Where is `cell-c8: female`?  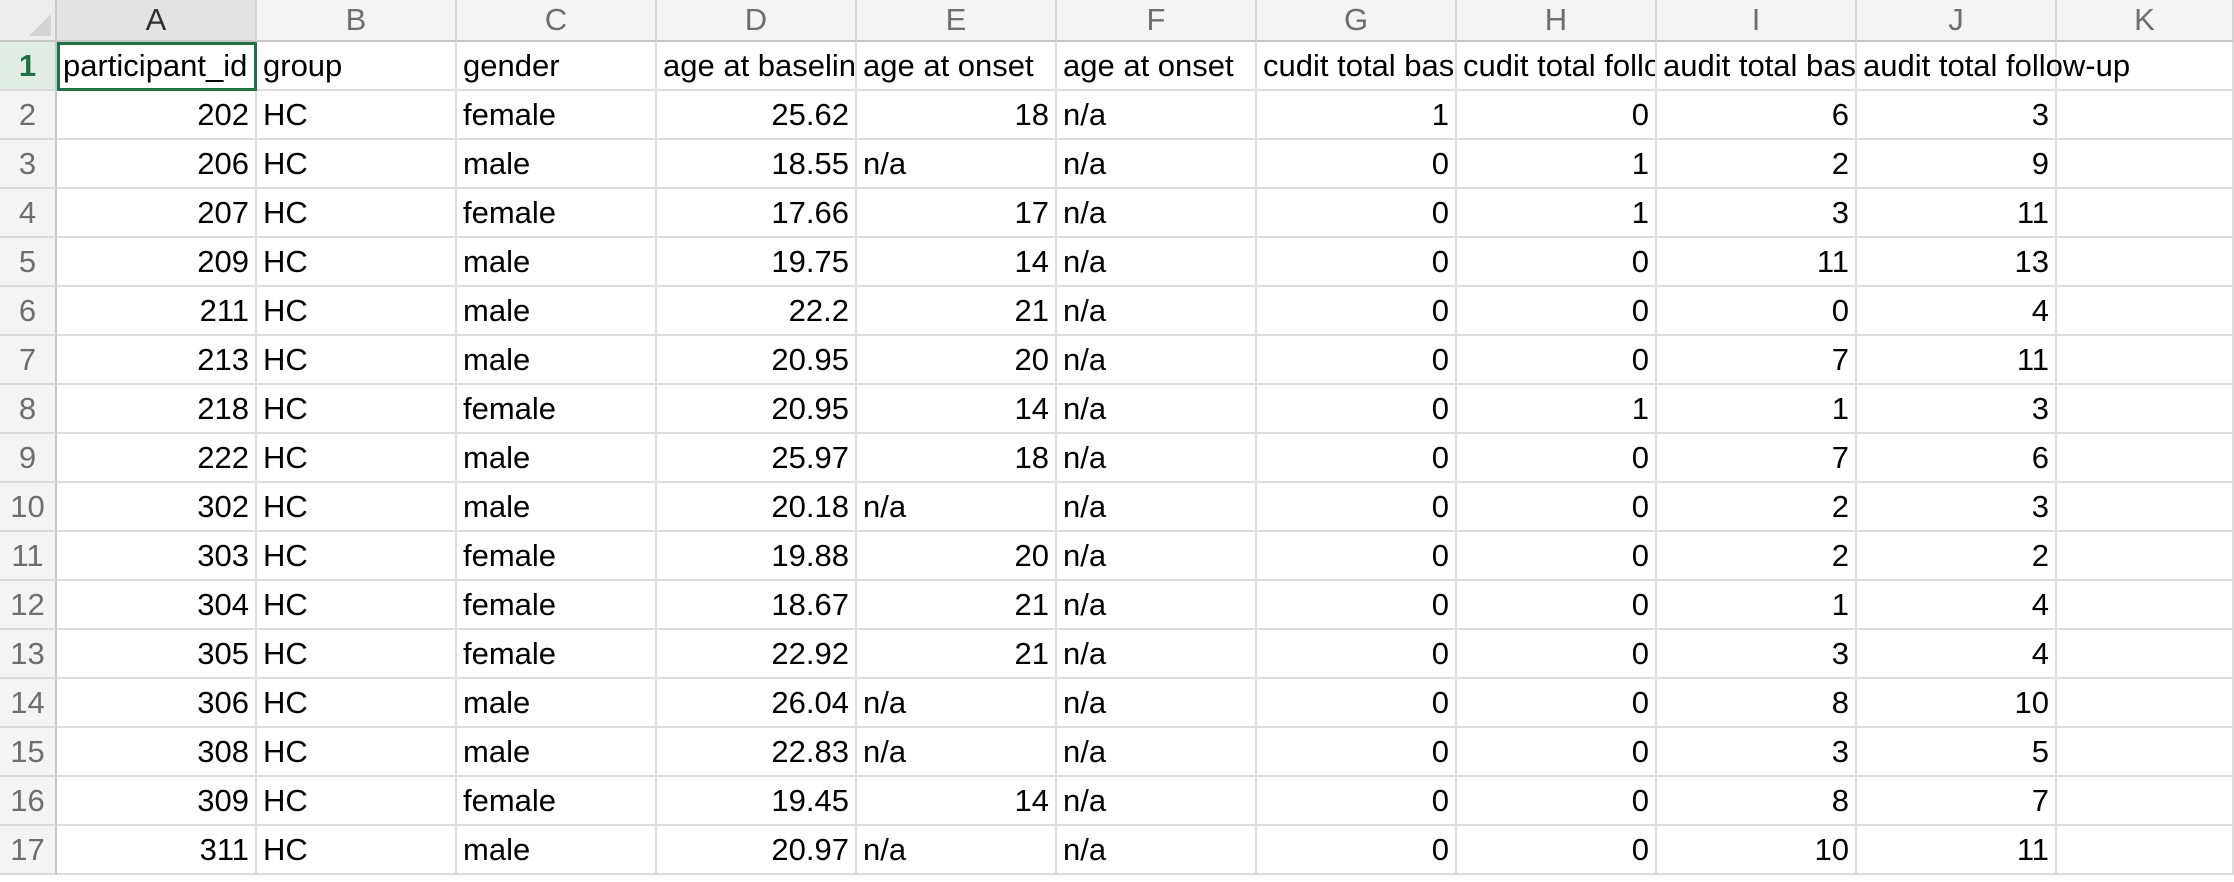
cell-c8: female is located at coordinates (557, 409).